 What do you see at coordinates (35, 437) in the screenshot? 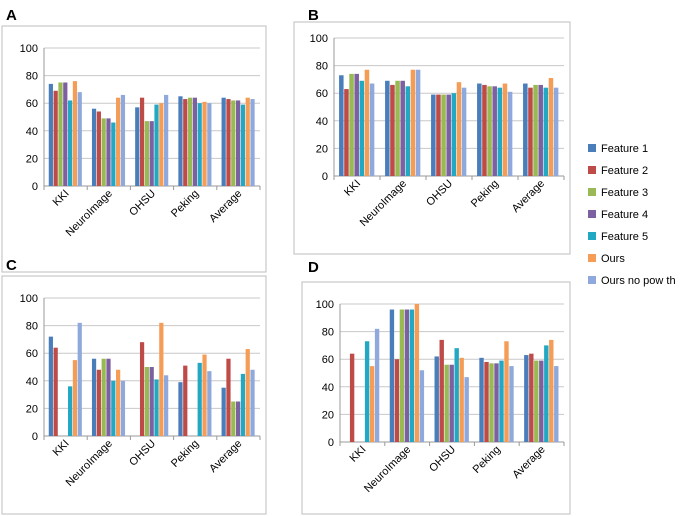
I see `y-tick-label: 0` at bounding box center [35, 437].